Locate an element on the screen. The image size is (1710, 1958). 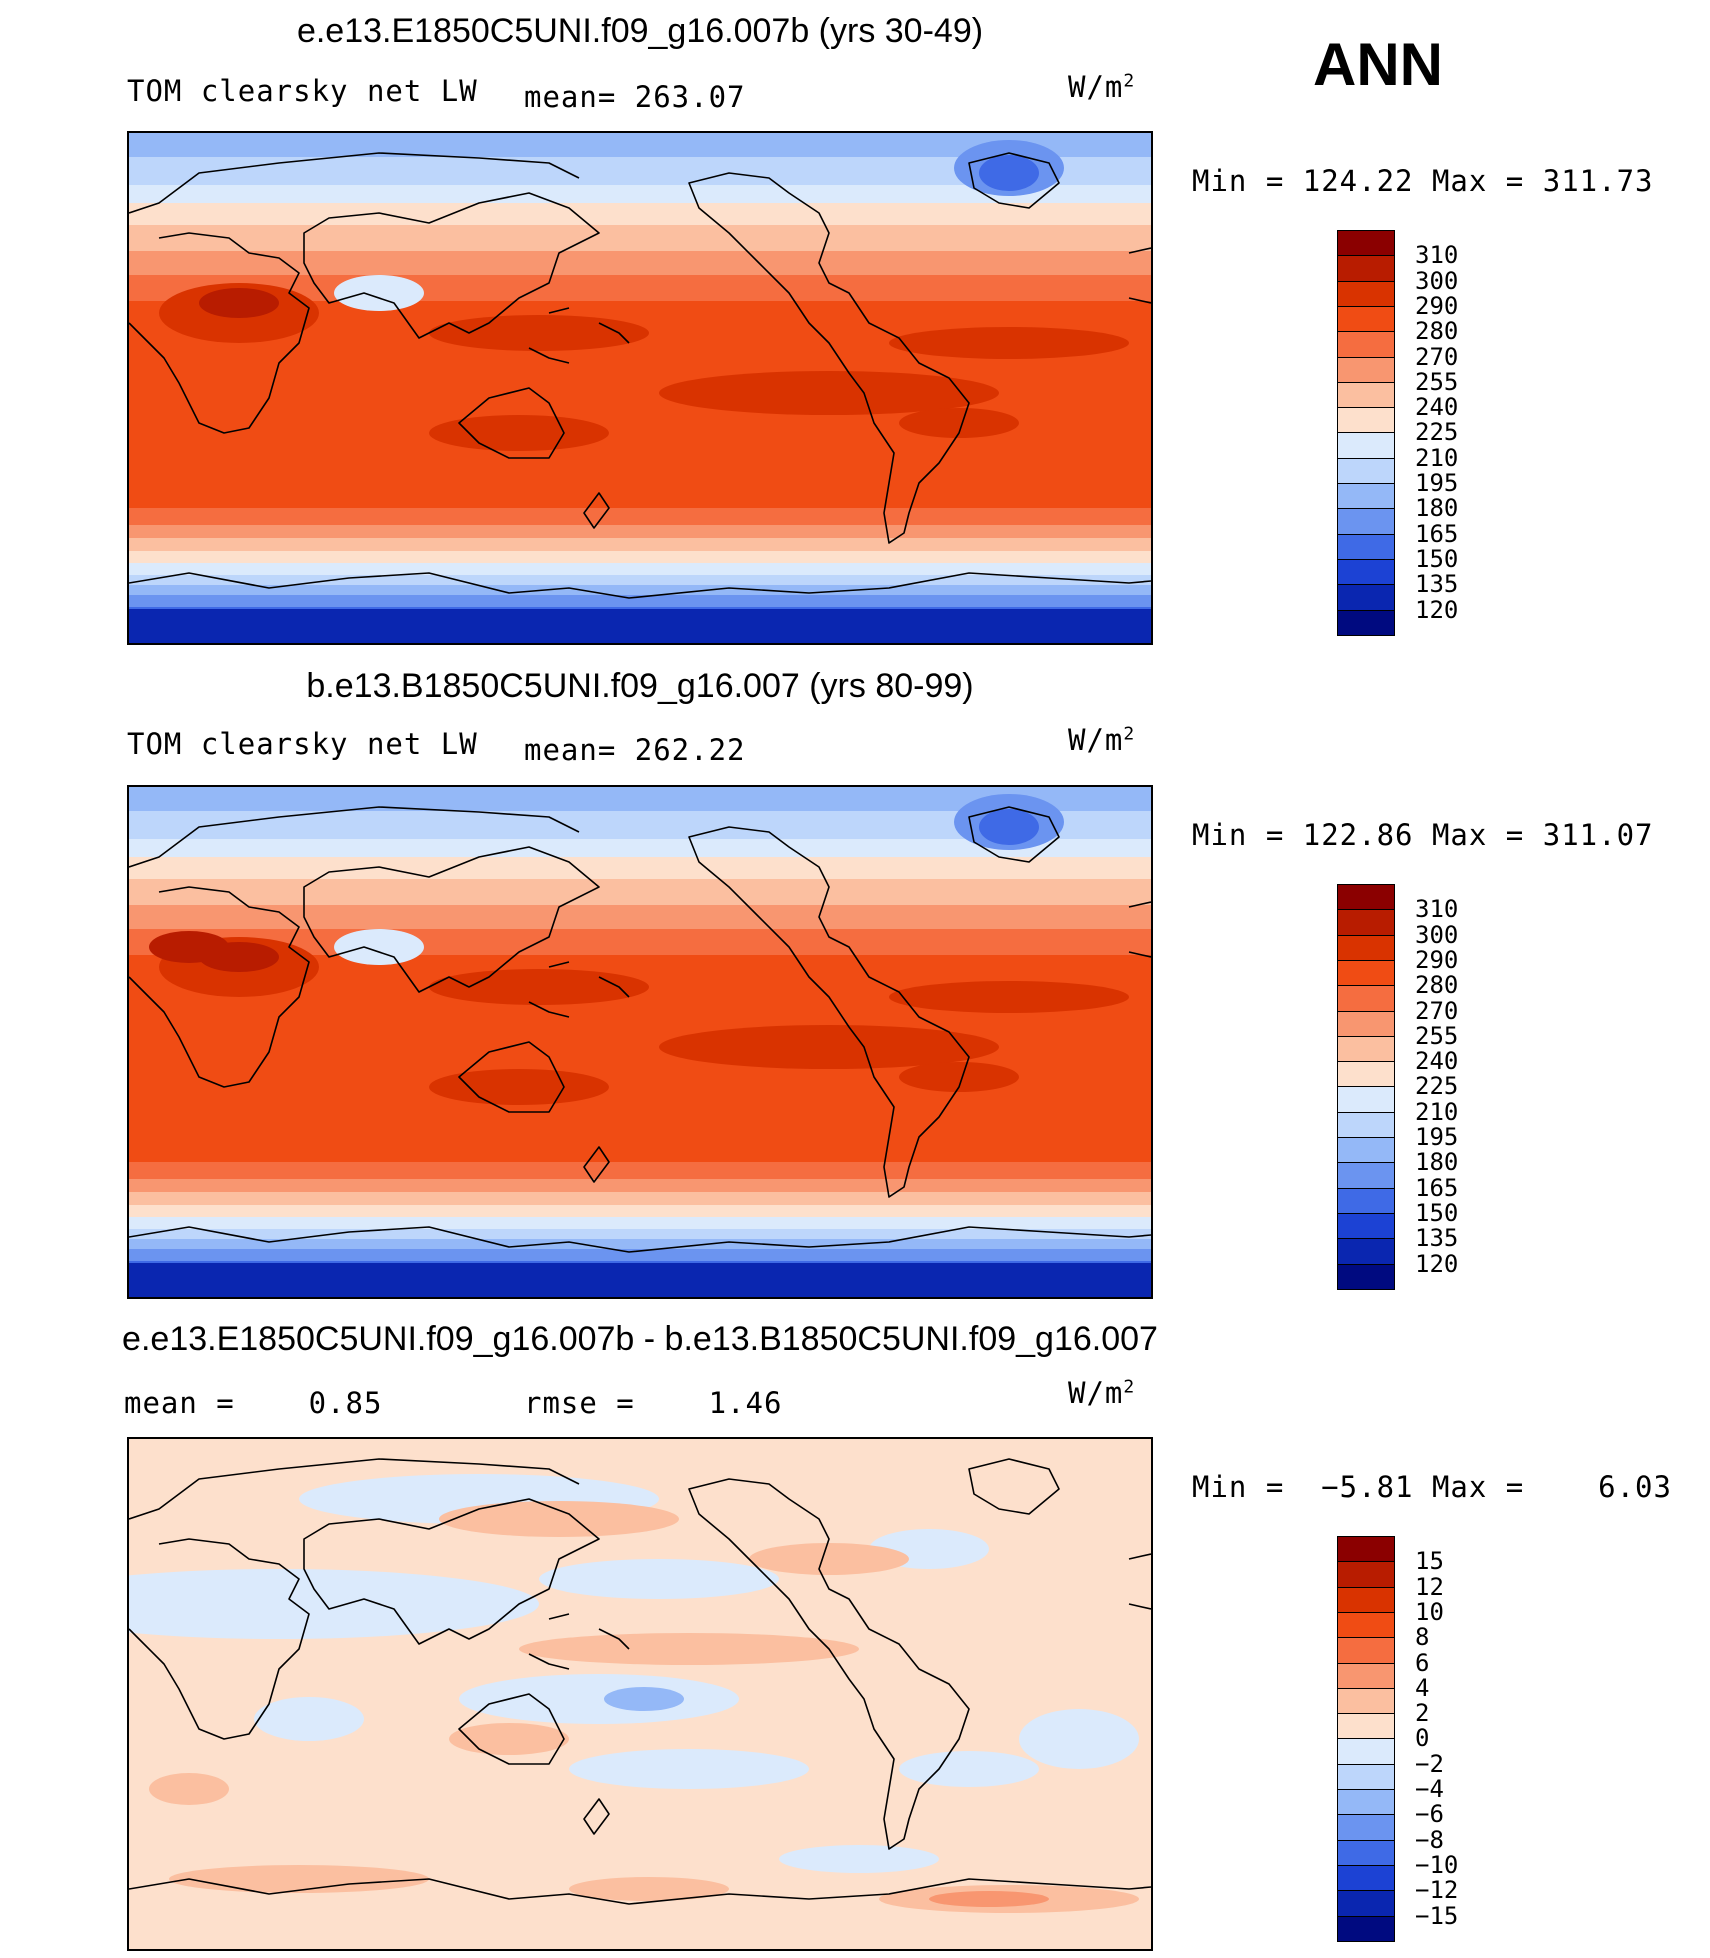
colorbar-tick-label: −6 is located at coordinates (1429, 1814).